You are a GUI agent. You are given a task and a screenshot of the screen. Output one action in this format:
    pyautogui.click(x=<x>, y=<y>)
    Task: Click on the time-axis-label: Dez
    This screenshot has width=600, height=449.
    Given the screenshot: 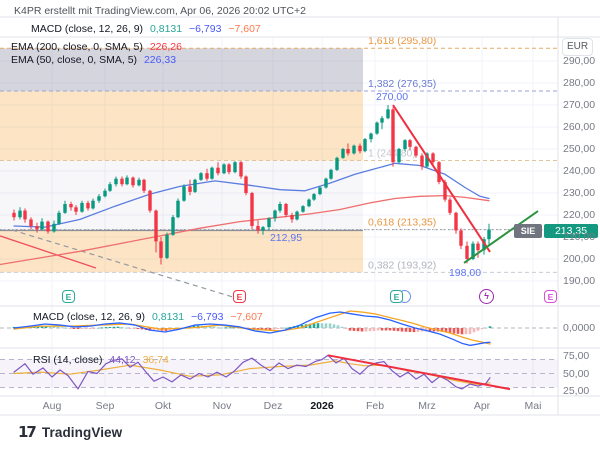 What is the action you would take?
    pyautogui.click(x=273, y=406)
    